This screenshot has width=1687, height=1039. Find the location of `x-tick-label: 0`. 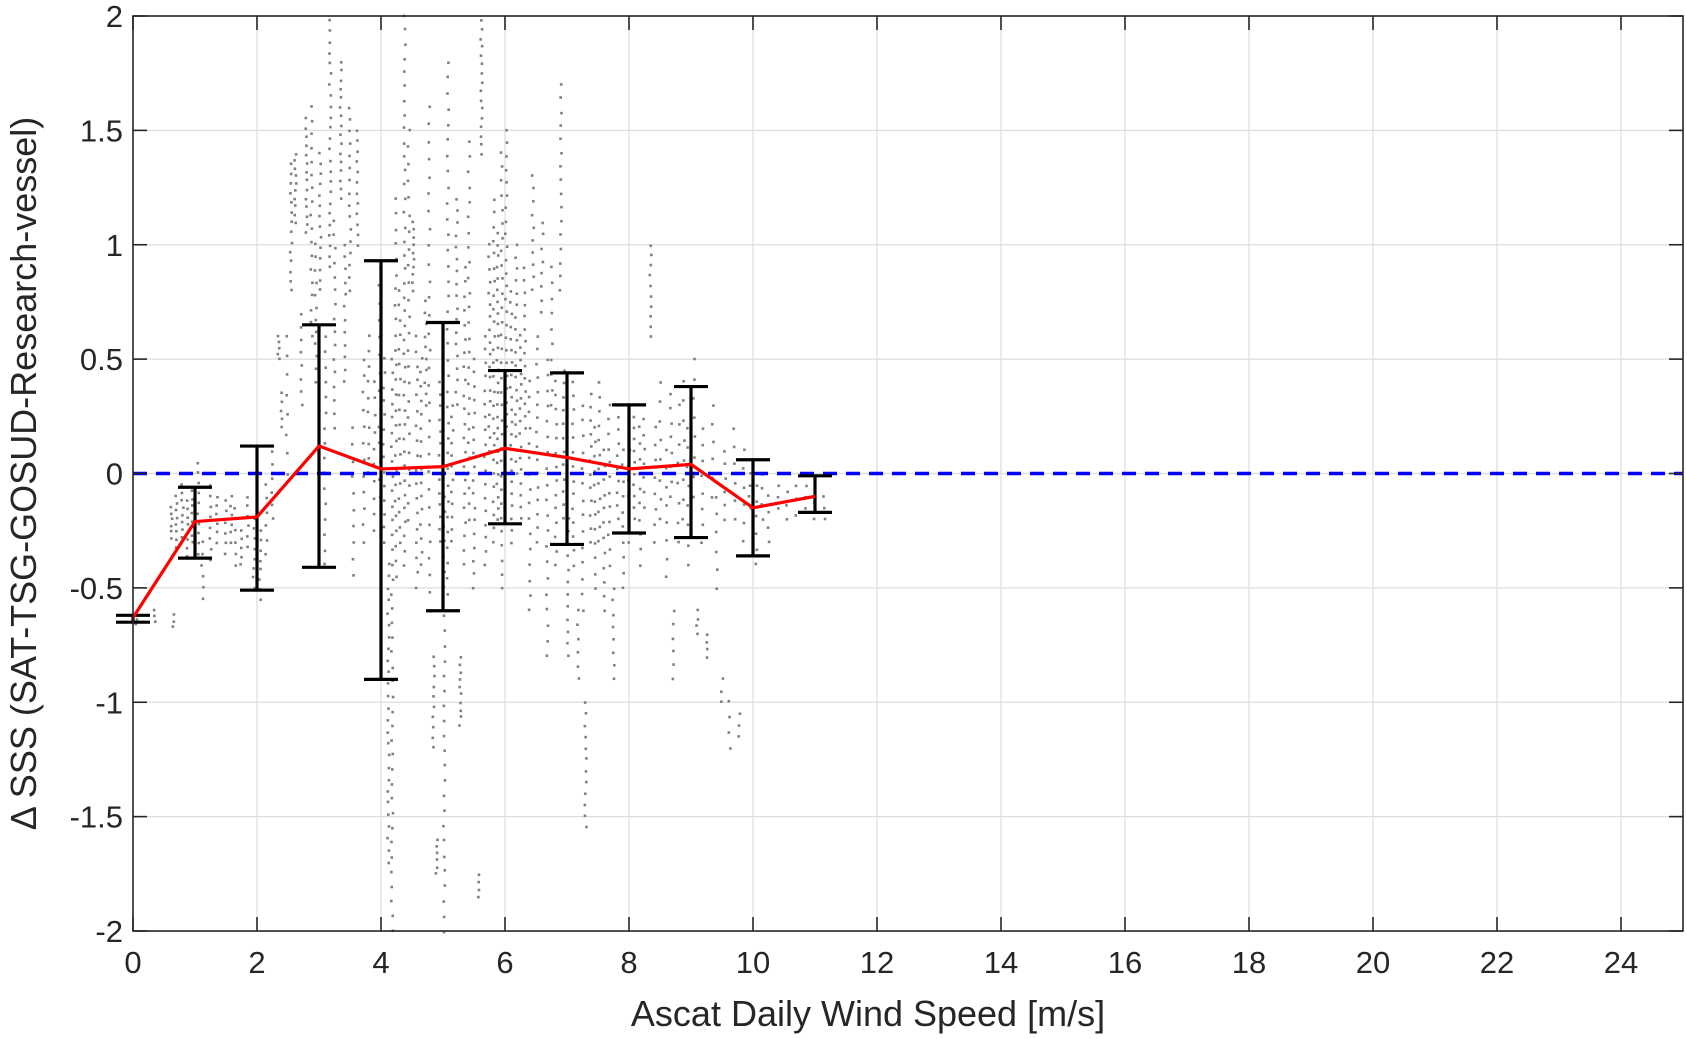

x-tick-label: 0 is located at coordinates (132, 962).